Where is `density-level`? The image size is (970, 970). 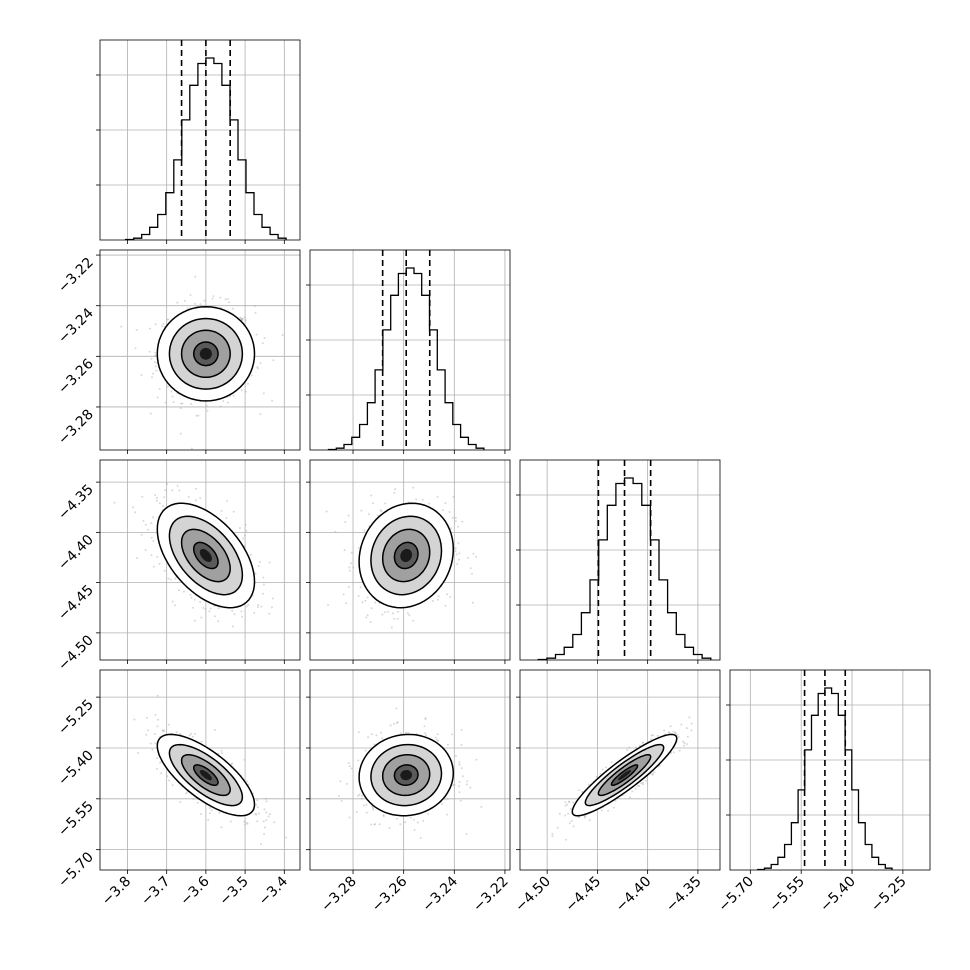
density-level is located at coordinates (205, 353).